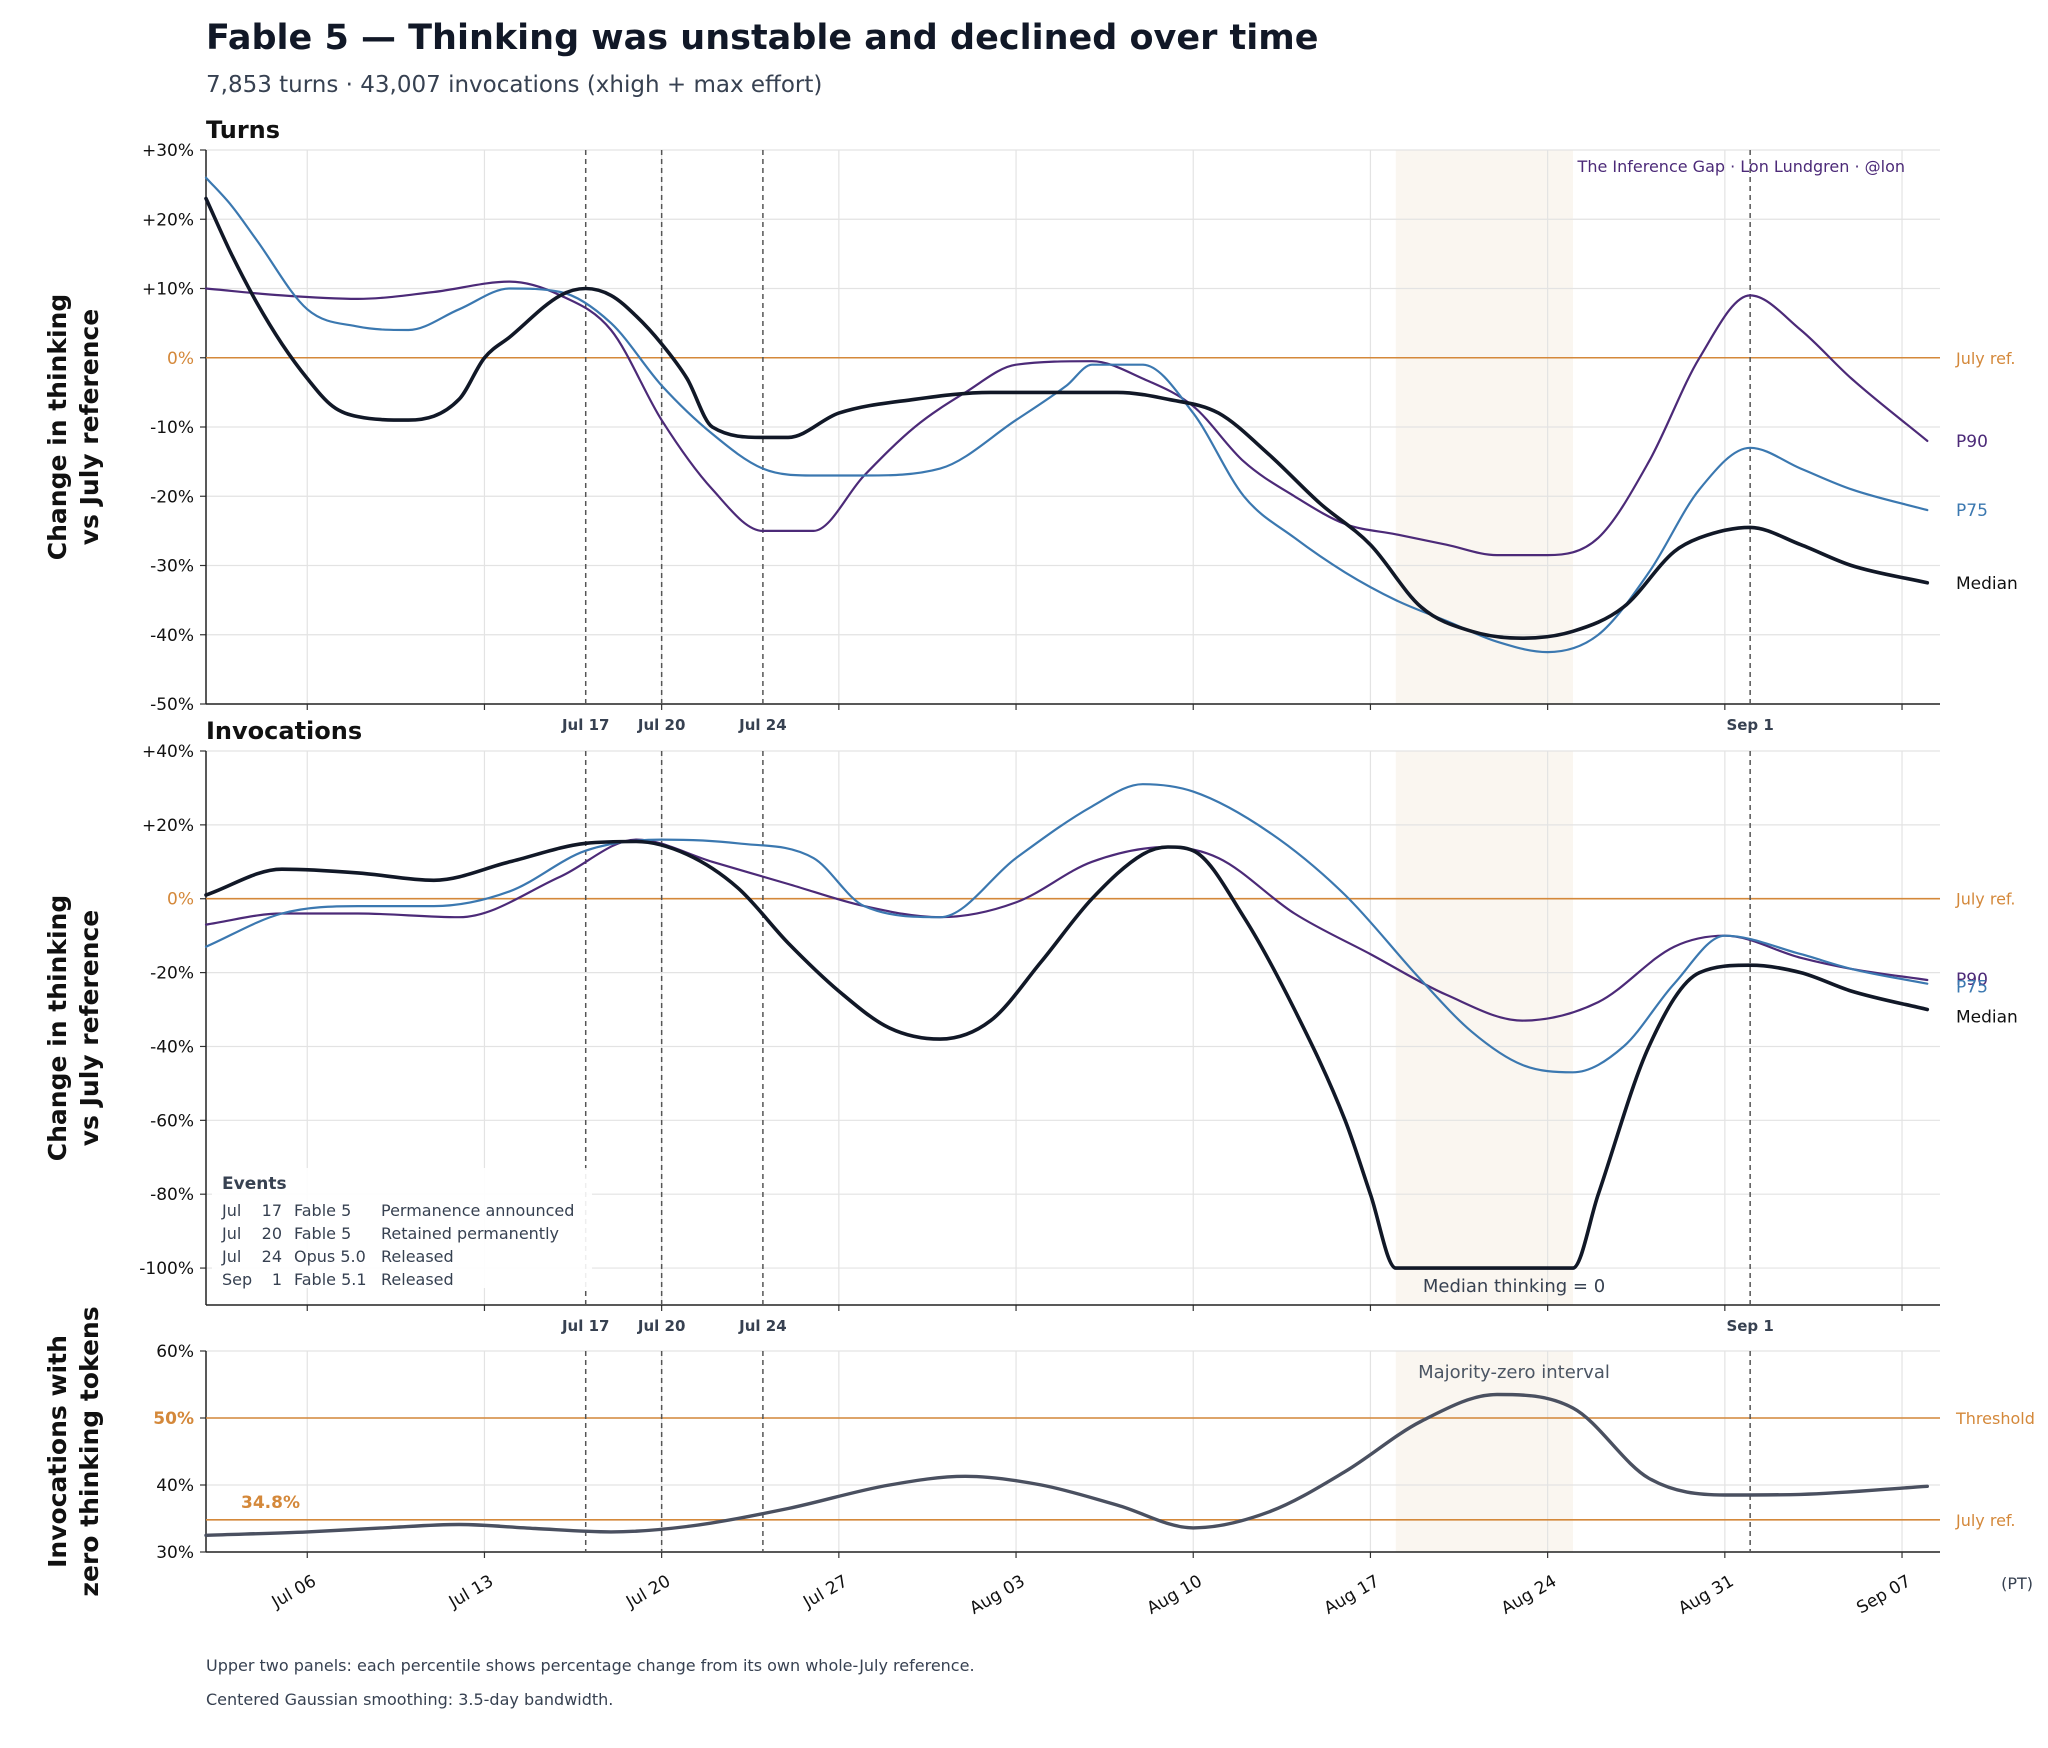 This screenshot has height=1748, width=2048. Describe the element at coordinates (1514, 1372) in the screenshot. I see `majority-zero-annotation: Majority-zero interval` at that location.